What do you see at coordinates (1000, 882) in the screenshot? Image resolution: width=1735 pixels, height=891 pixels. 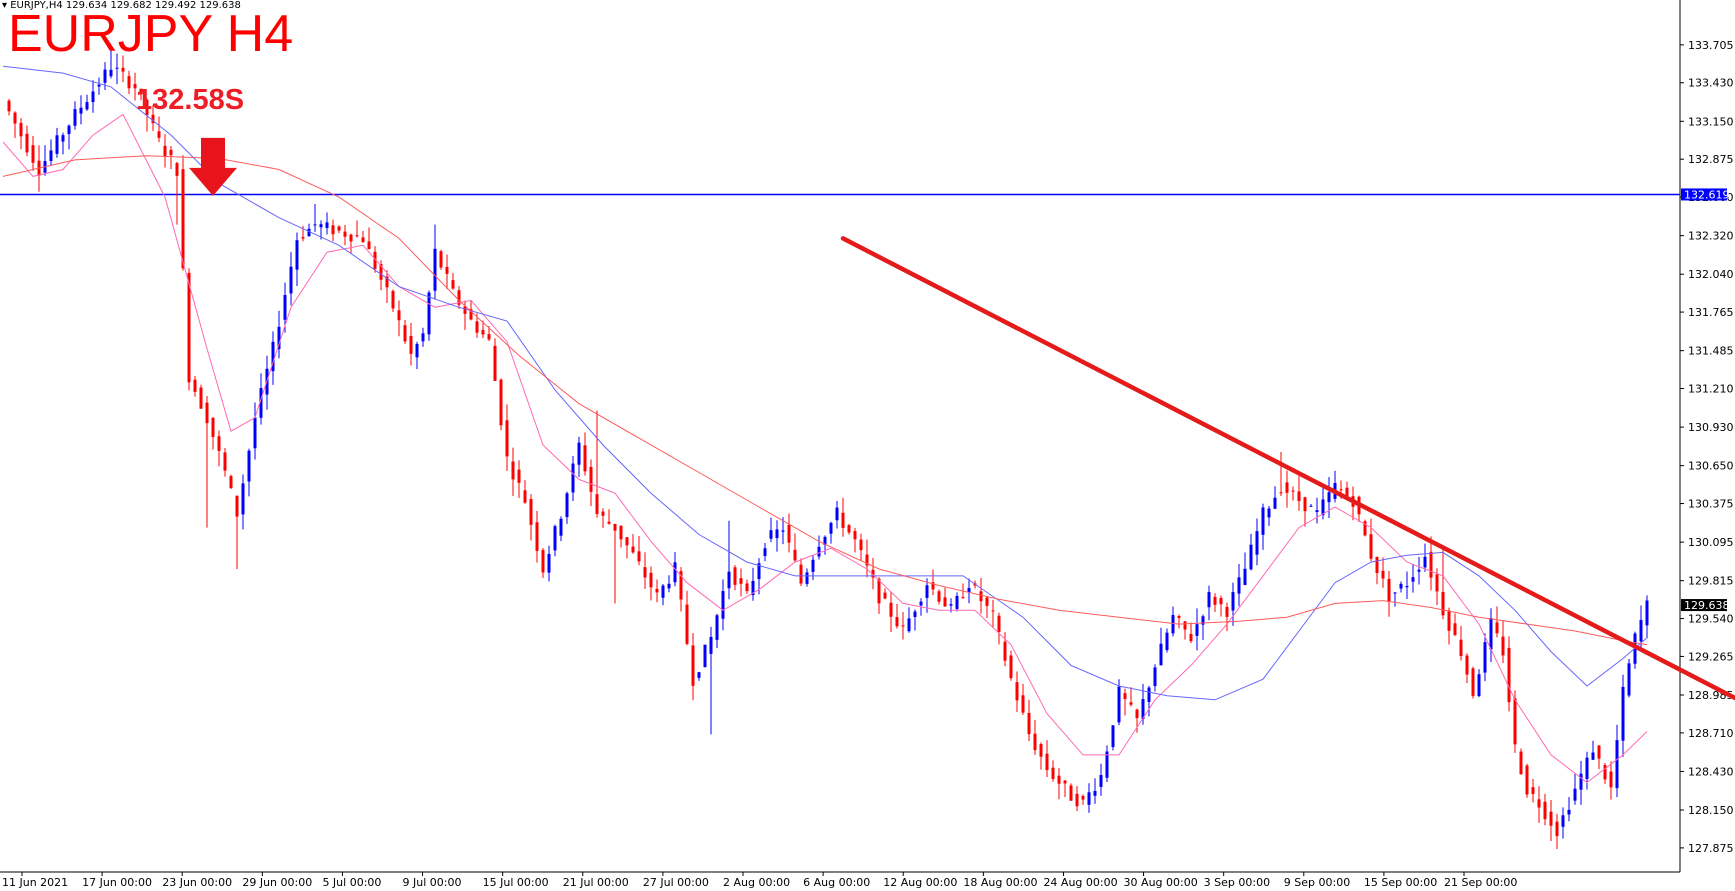 I see `x-tick-label: 18 Aug 00:00` at bounding box center [1000, 882].